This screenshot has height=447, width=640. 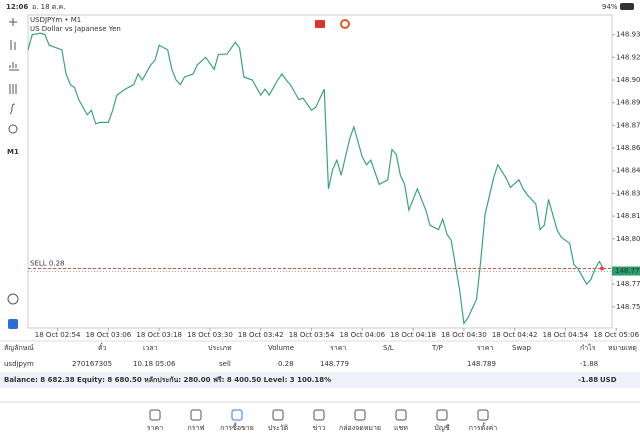 What do you see at coordinates (196, 428) in the screenshot?
I see `nav-label: กราฟ` at bounding box center [196, 428].